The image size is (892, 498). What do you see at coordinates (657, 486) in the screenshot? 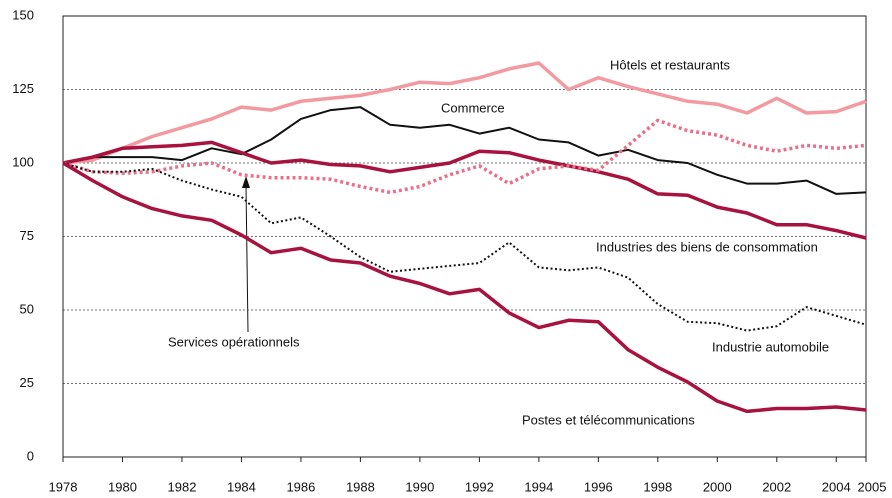
I see `x-tick-label: 1998` at bounding box center [657, 486].